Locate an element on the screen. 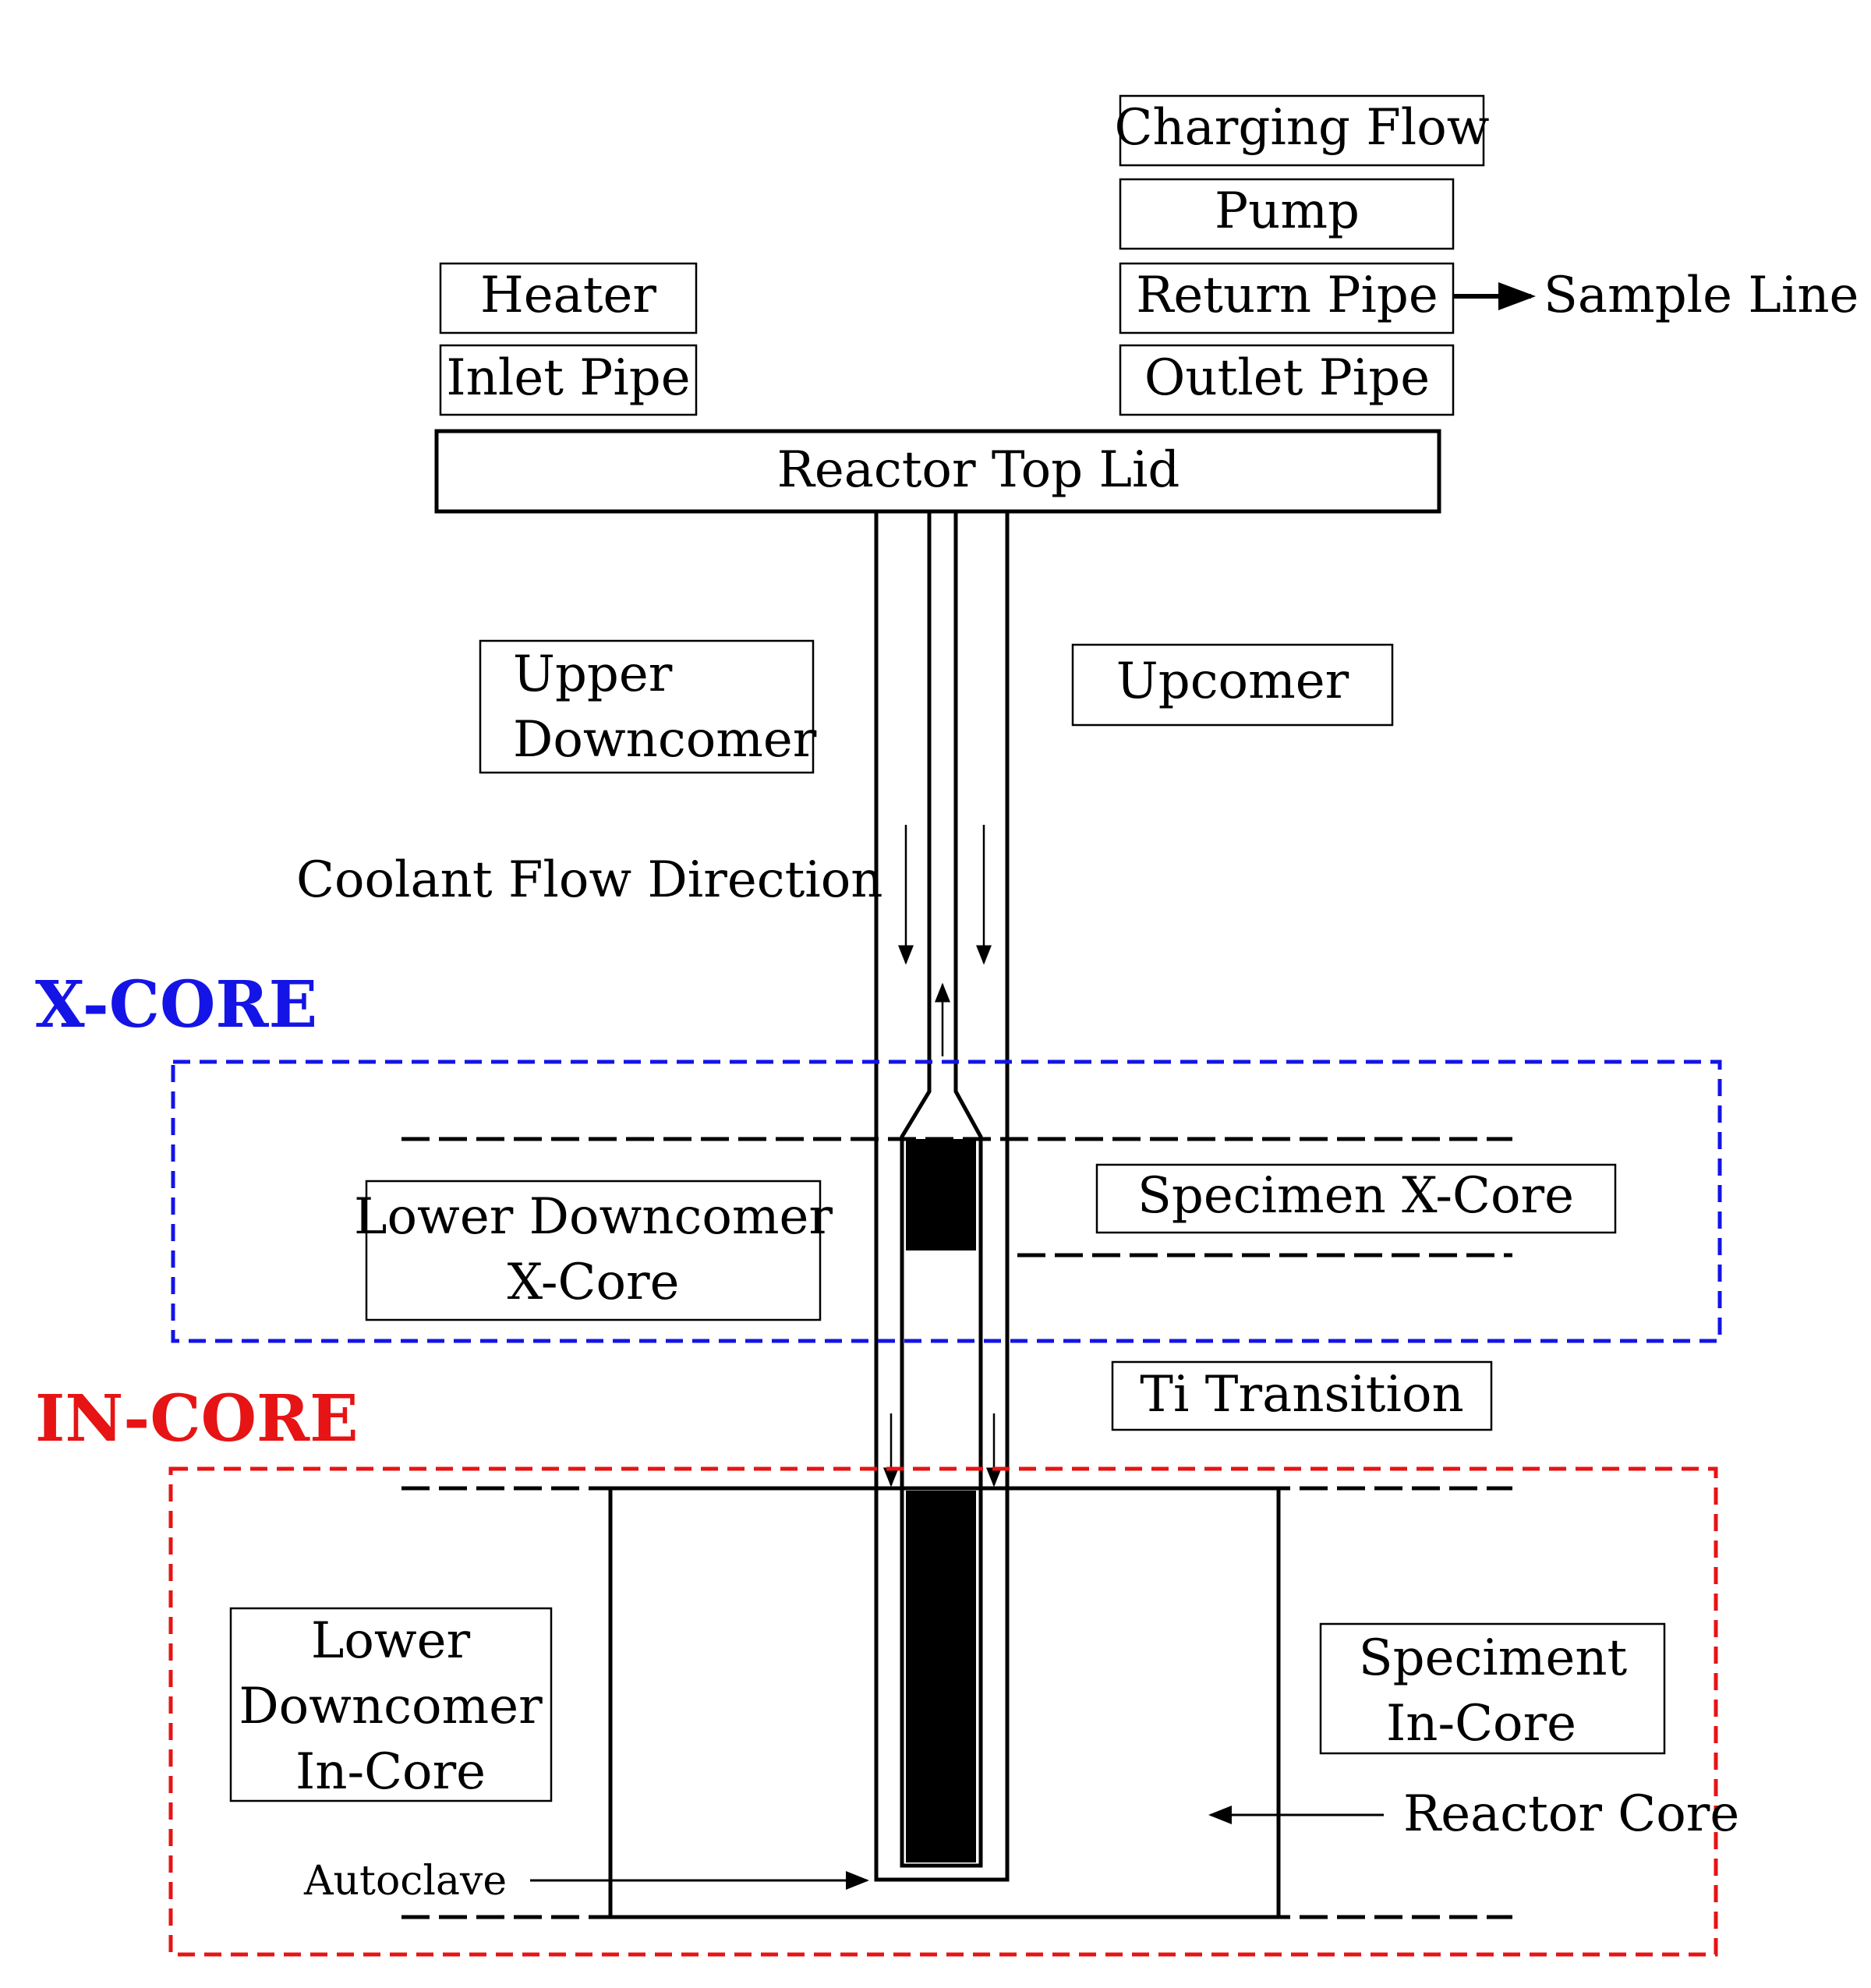 The image size is (1871, 1988). lower-downcomer-incore-line2: Downcomer is located at coordinates (391, 1706).